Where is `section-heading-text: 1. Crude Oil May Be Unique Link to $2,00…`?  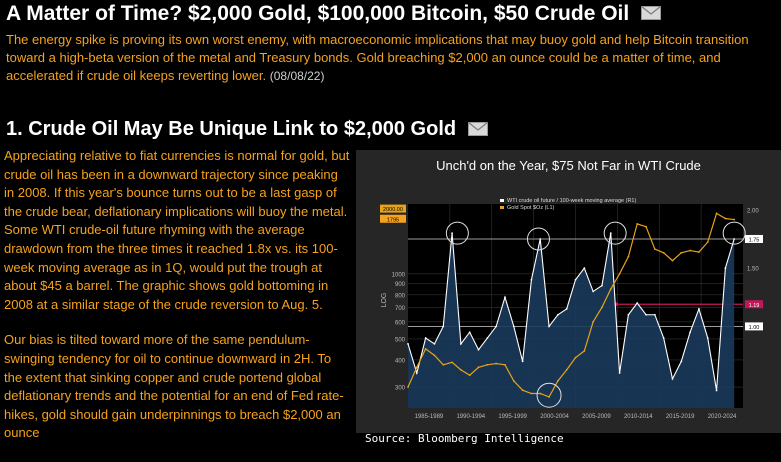 section-heading-text: 1. Crude Oil May Be Unique Link to $2,00… is located at coordinates (231, 129).